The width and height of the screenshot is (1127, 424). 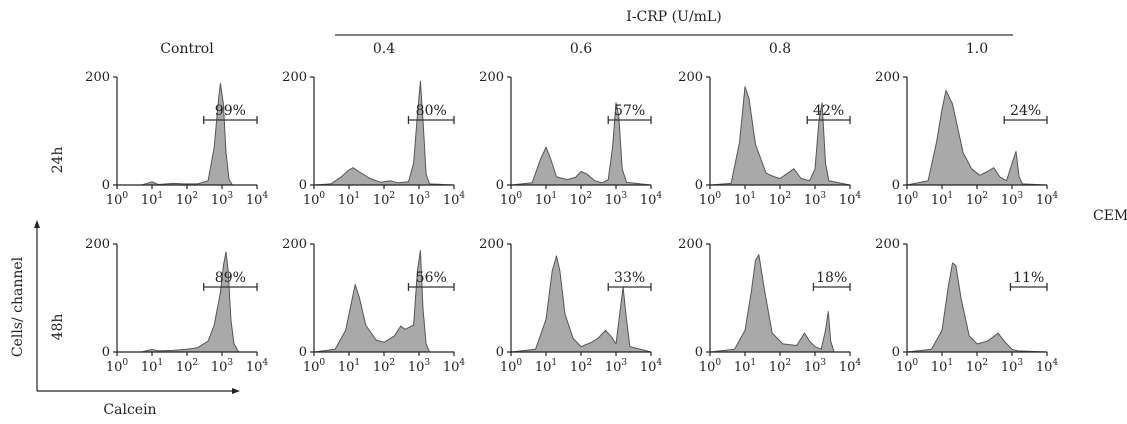 I want to click on y-axis-label: Cells/ channel, so click(x=18, y=306).